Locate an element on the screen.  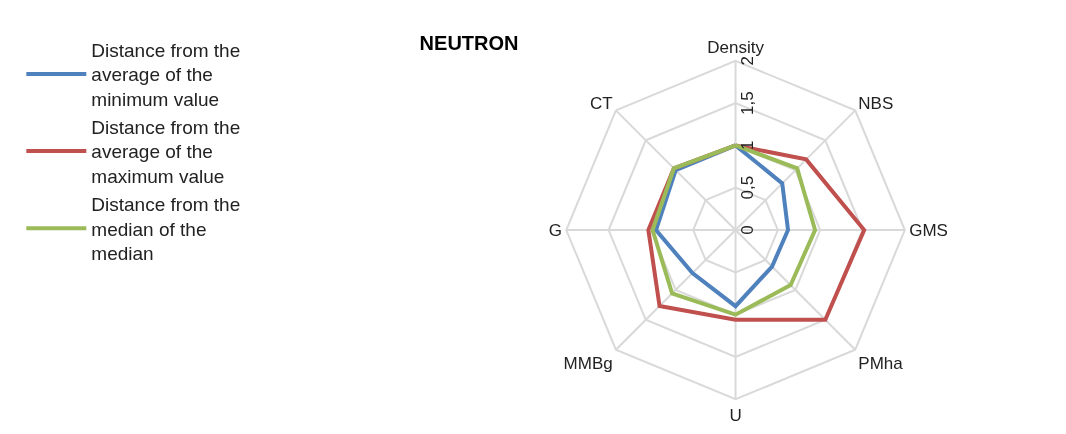
spoke-label: U is located at coordinates (735, 415).